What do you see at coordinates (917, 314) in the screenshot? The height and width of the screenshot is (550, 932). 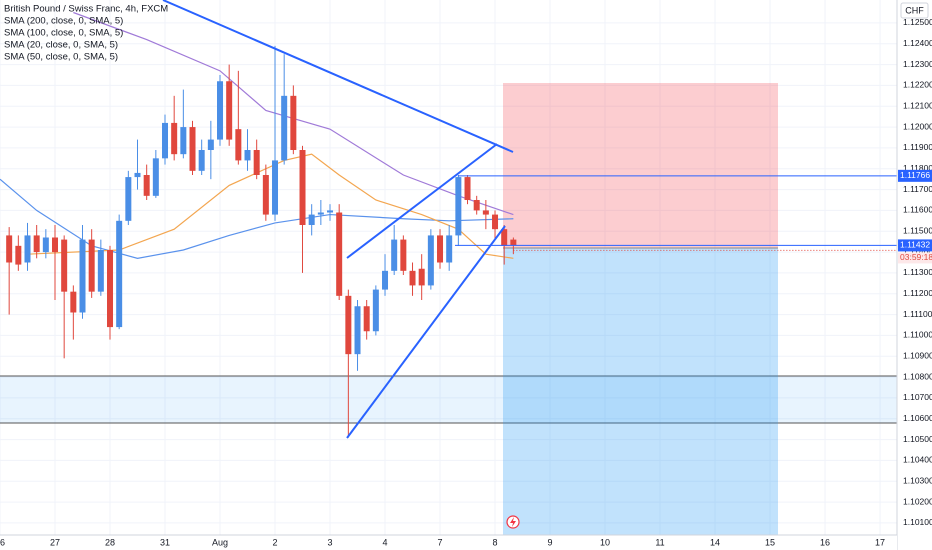 I see `y-tick-label: 1.11100` at bounding box center [917, 314].